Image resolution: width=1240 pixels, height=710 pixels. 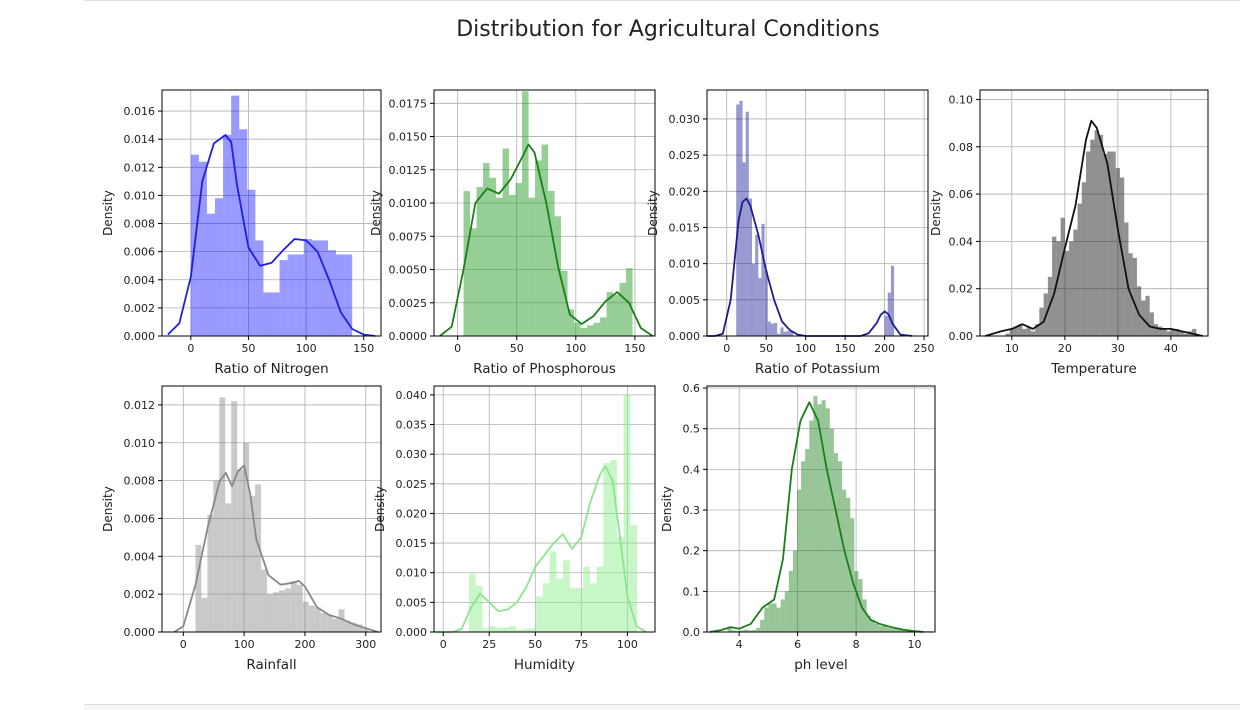 I want to click on y-tick-label: 0.02, so click(x=961, y=289).